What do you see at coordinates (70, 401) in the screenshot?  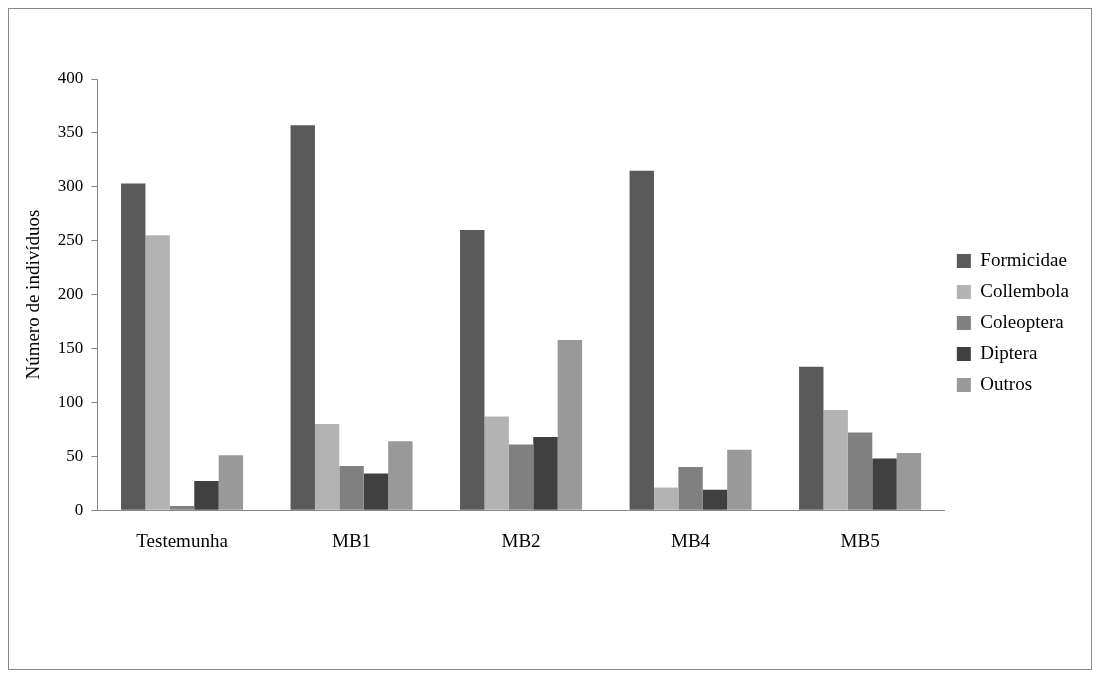 I see `y-tick-label: 100` at bounding box center [70, 401].